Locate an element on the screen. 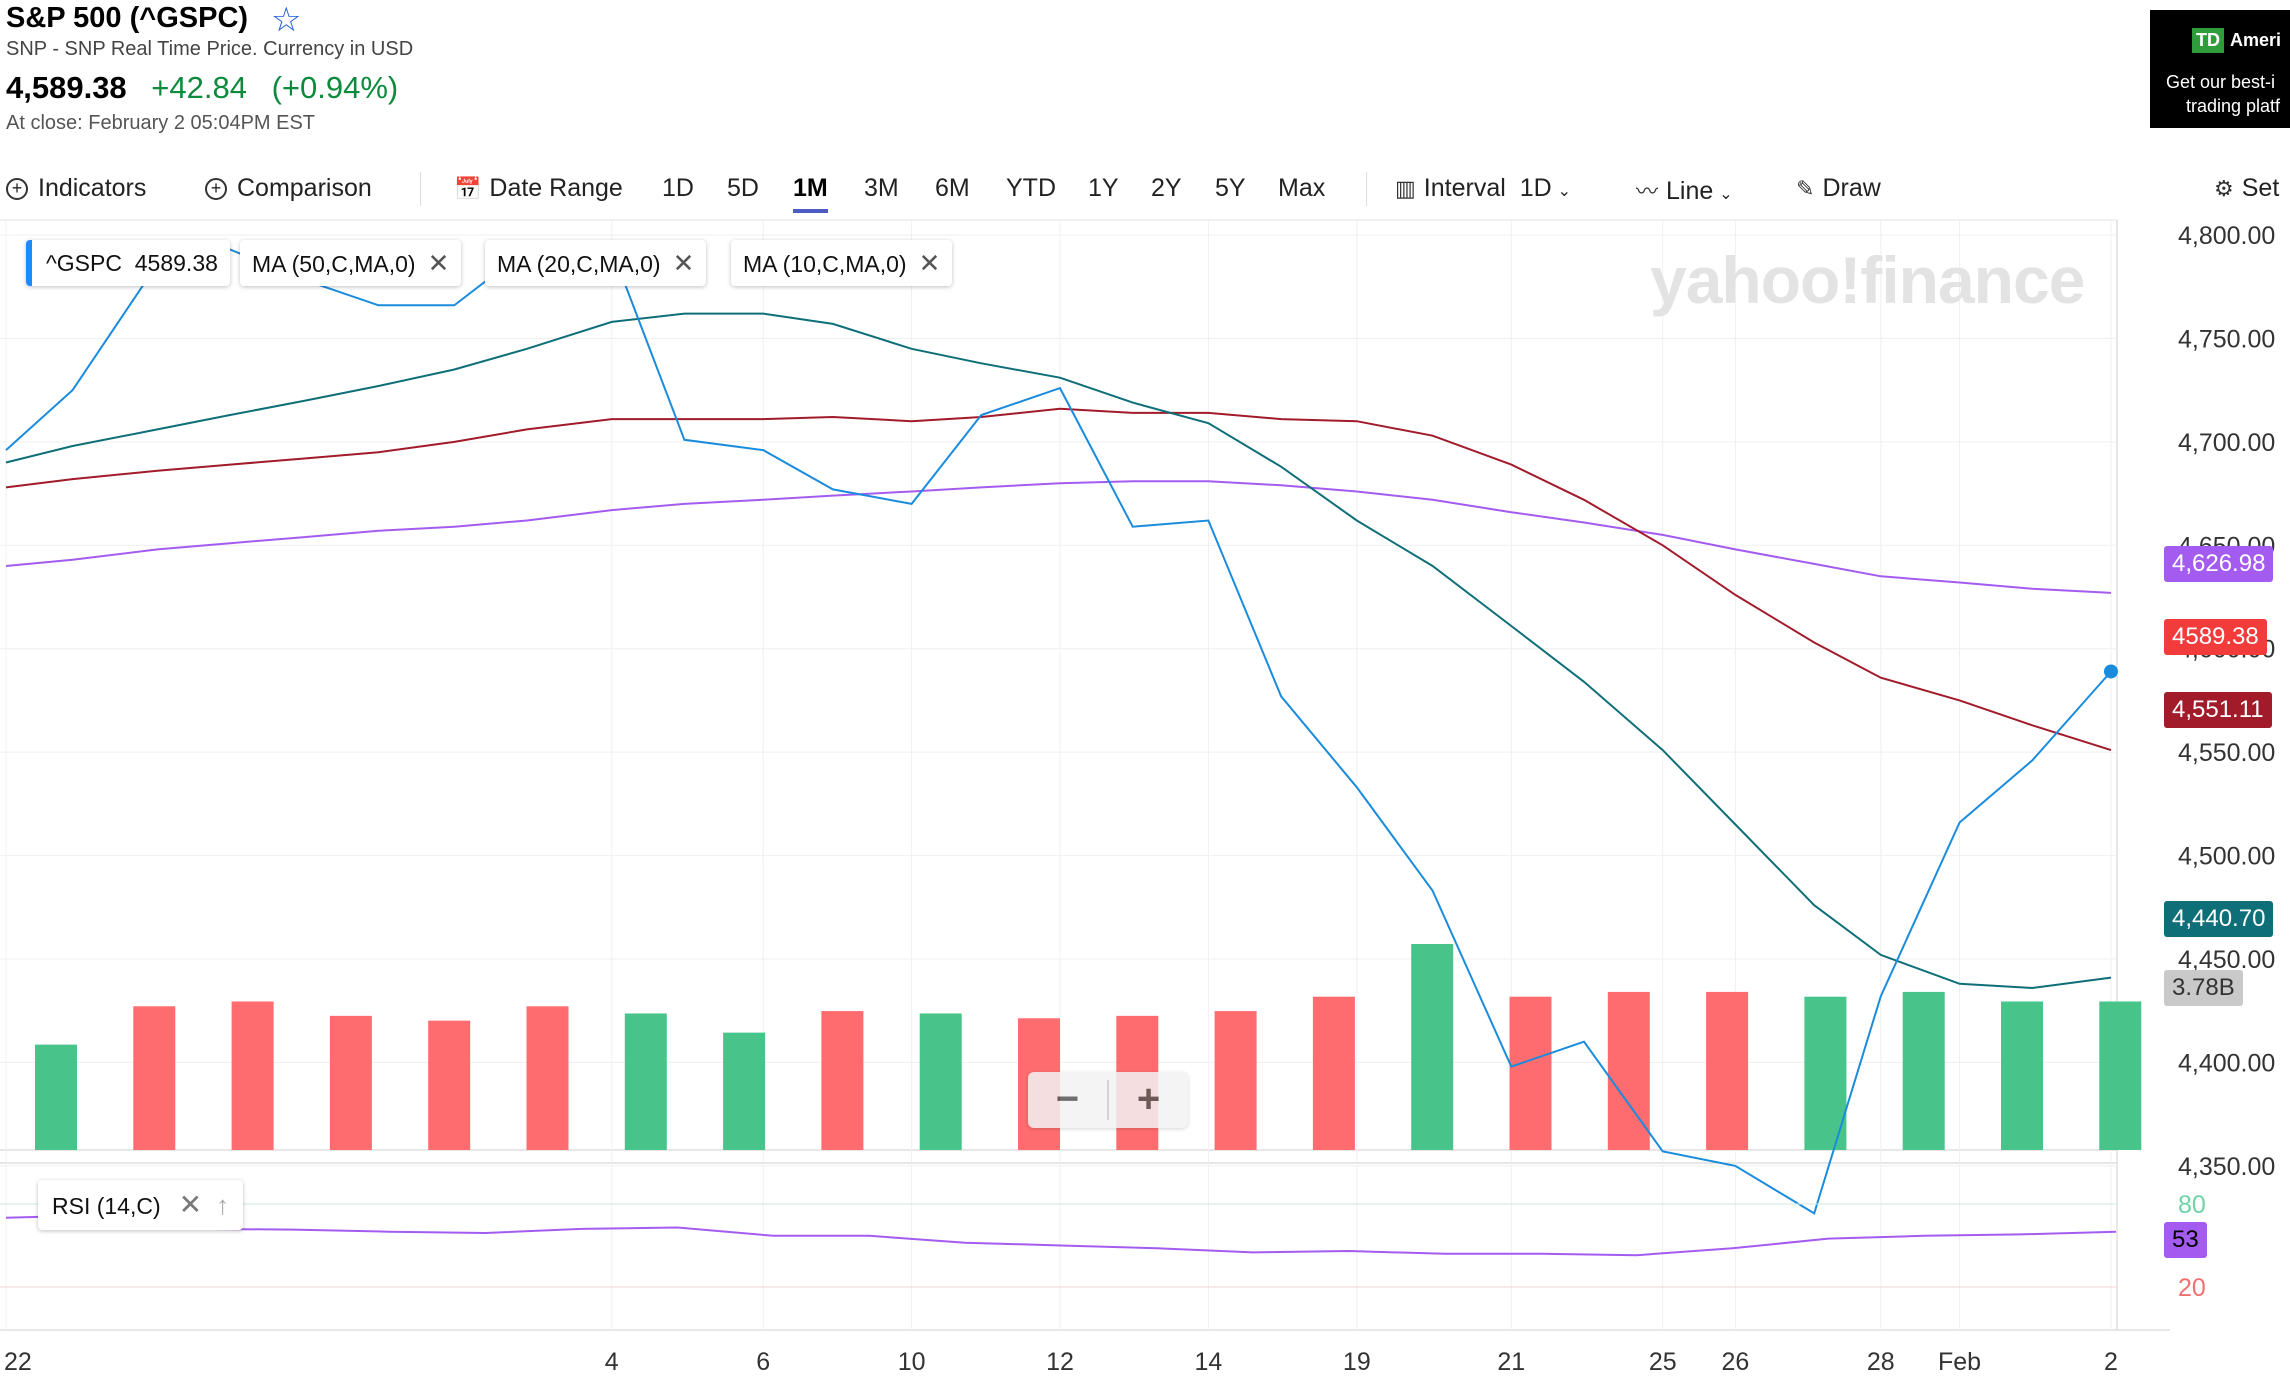  legend-rsi: RSI (14,C) ✕ ↑ is located at coordinates (141, 1205).